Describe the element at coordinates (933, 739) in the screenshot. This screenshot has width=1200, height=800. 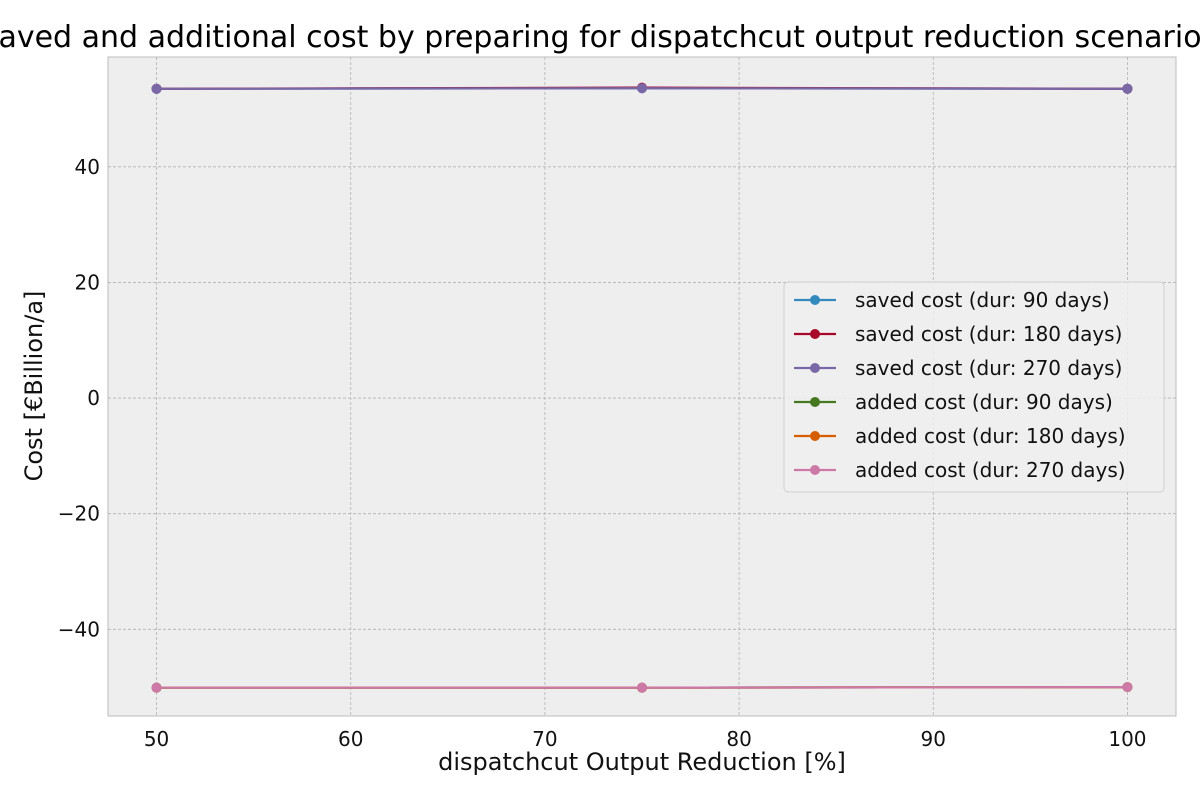
I see `x-tick-label: 90` at that location.